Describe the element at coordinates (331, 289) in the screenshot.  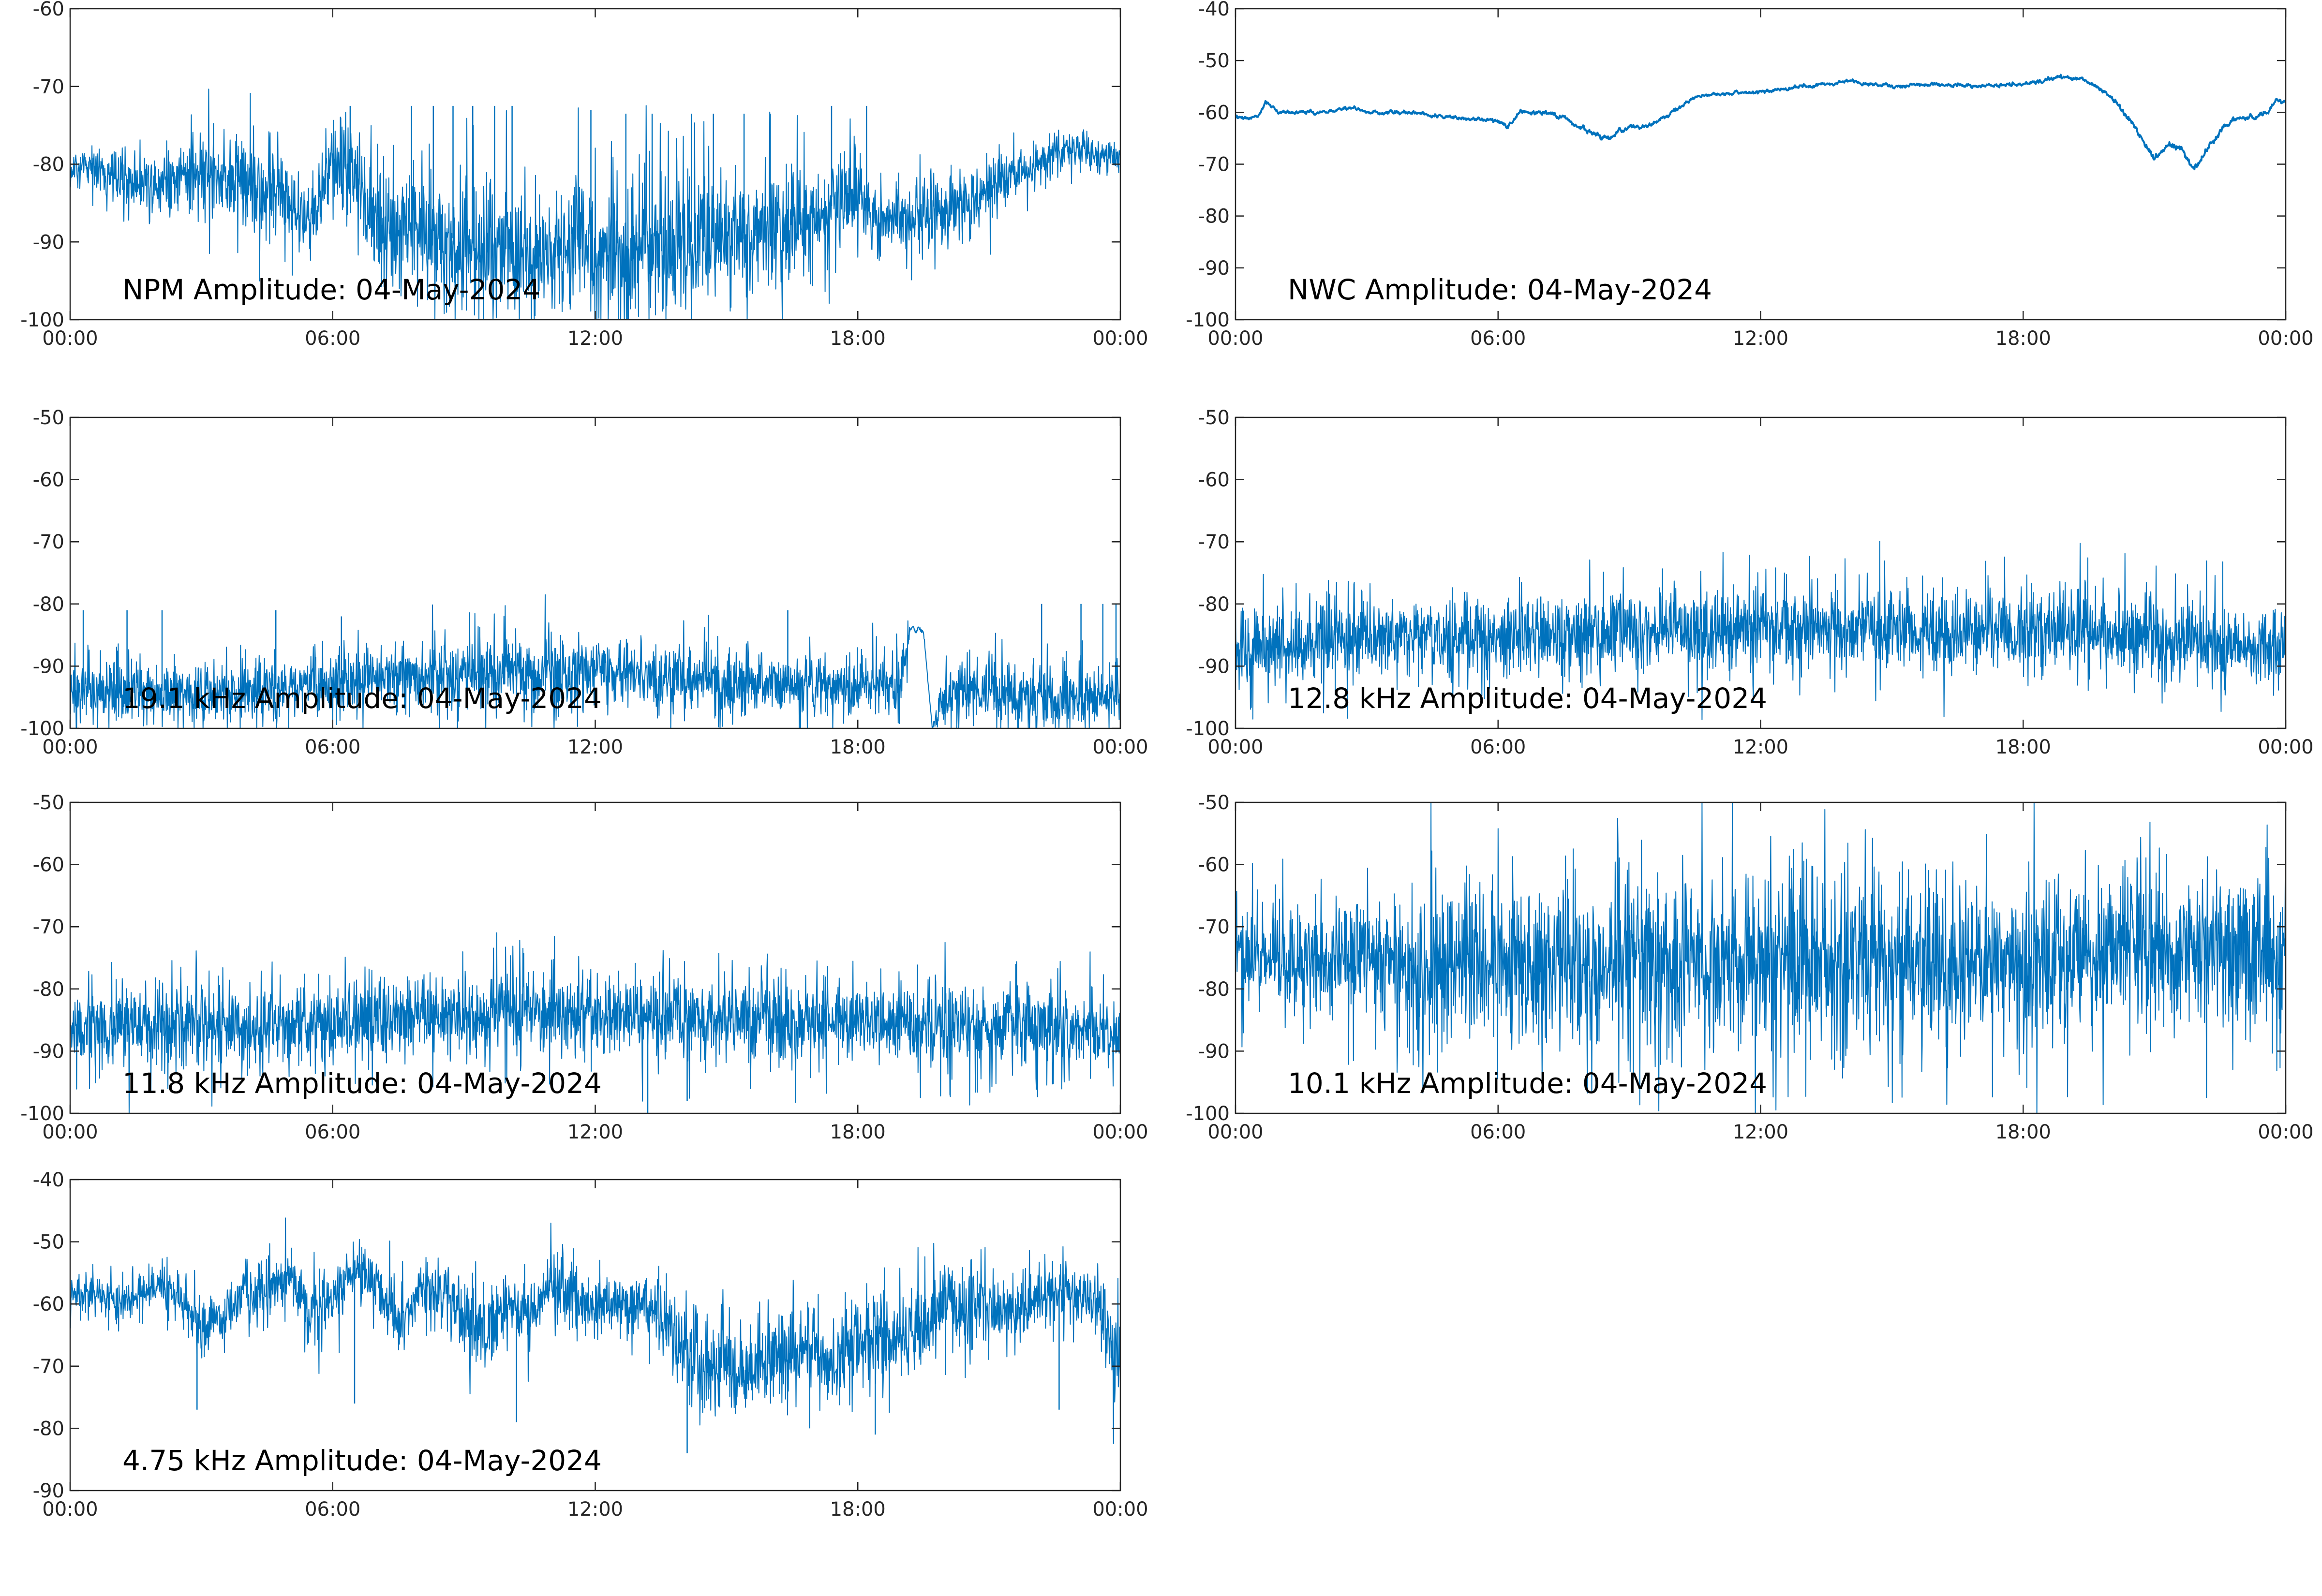
I see `chart-title: NPM Amplitude: 04-May-2024` at that location.